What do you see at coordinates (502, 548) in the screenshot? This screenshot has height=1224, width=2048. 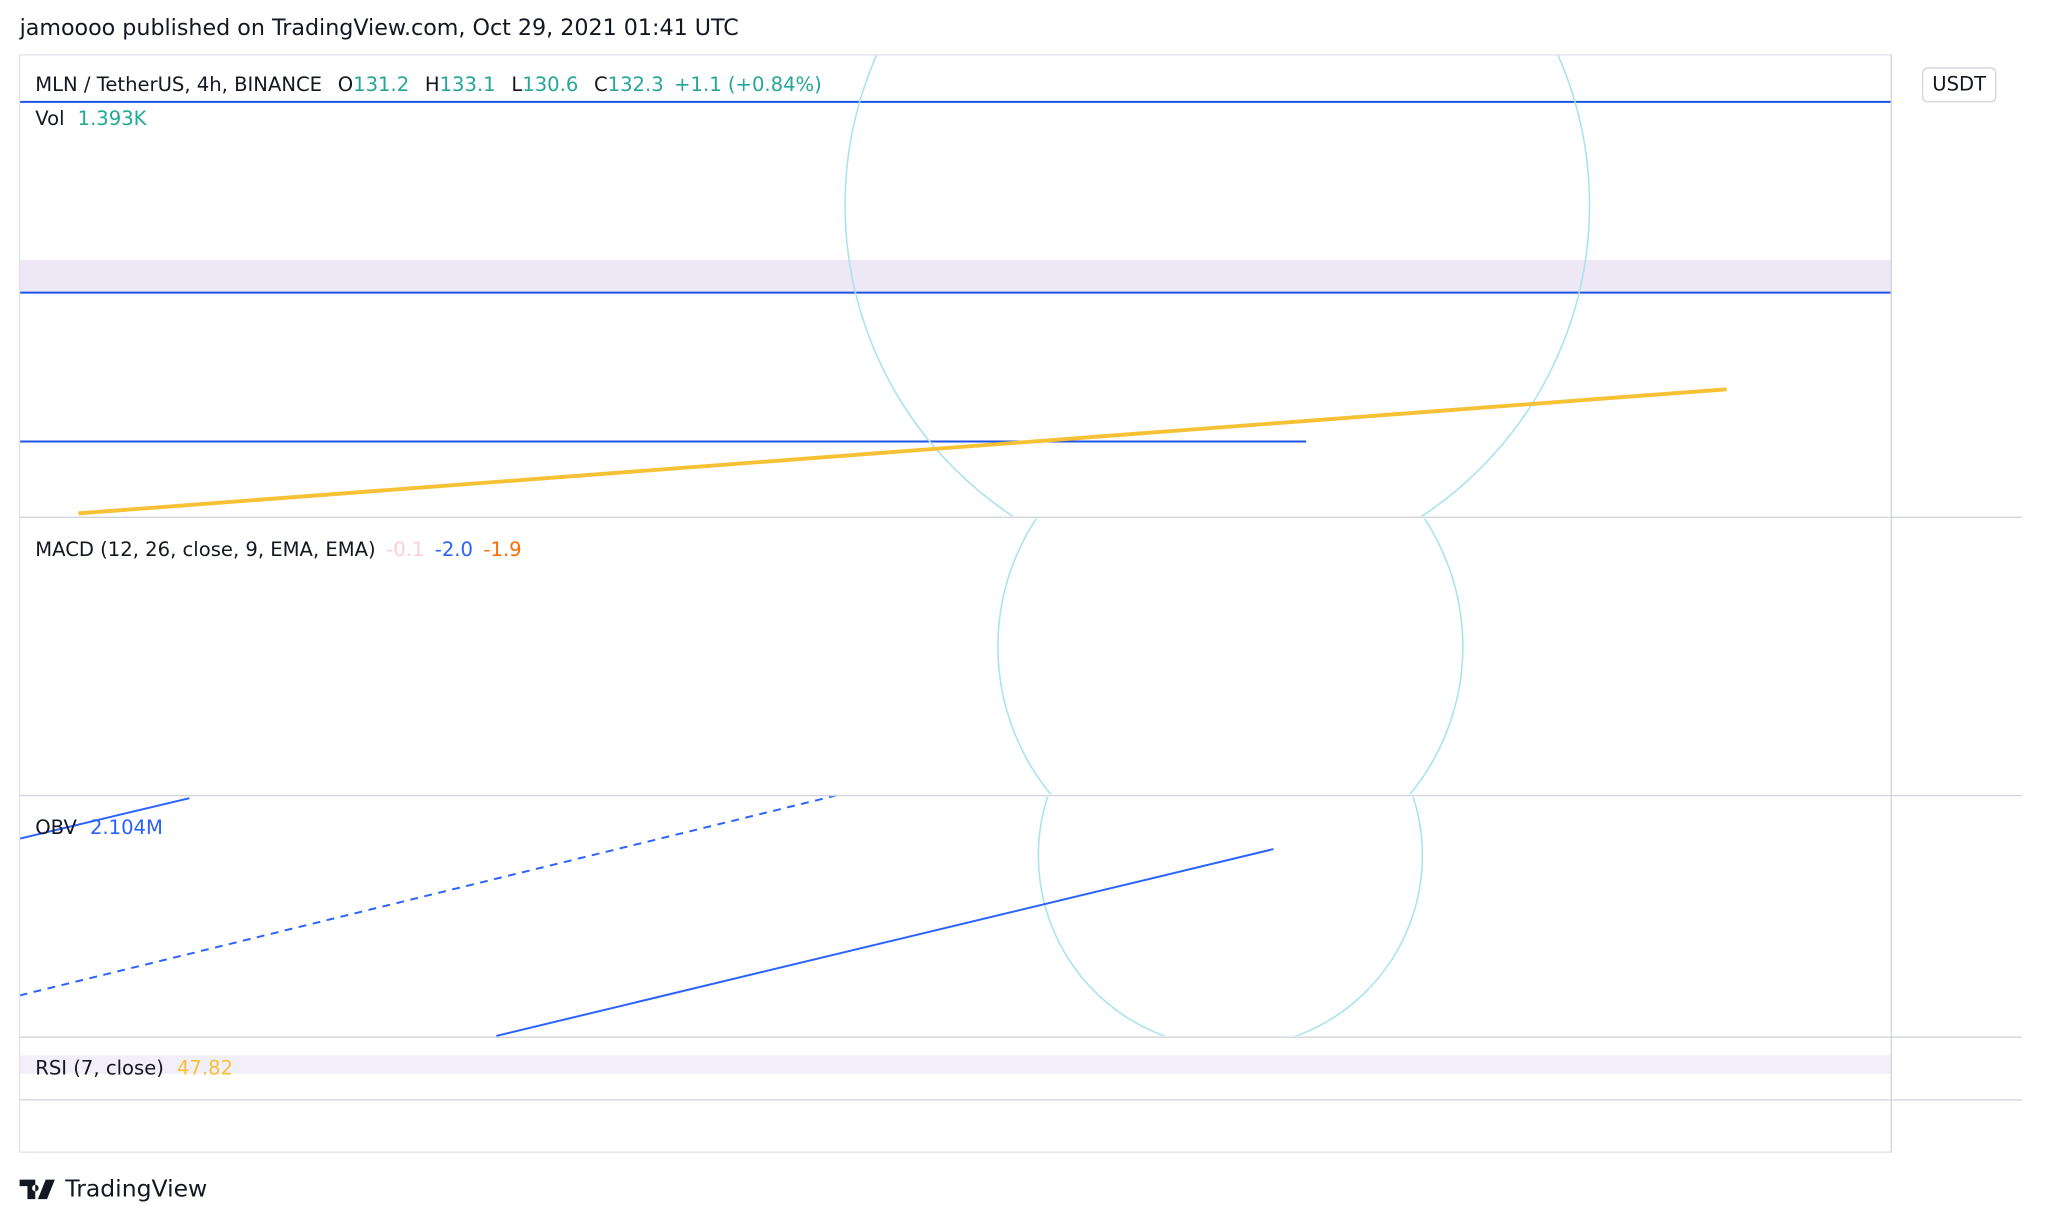 I see `legend-value: -1.9` at bounding box center [502, 548].